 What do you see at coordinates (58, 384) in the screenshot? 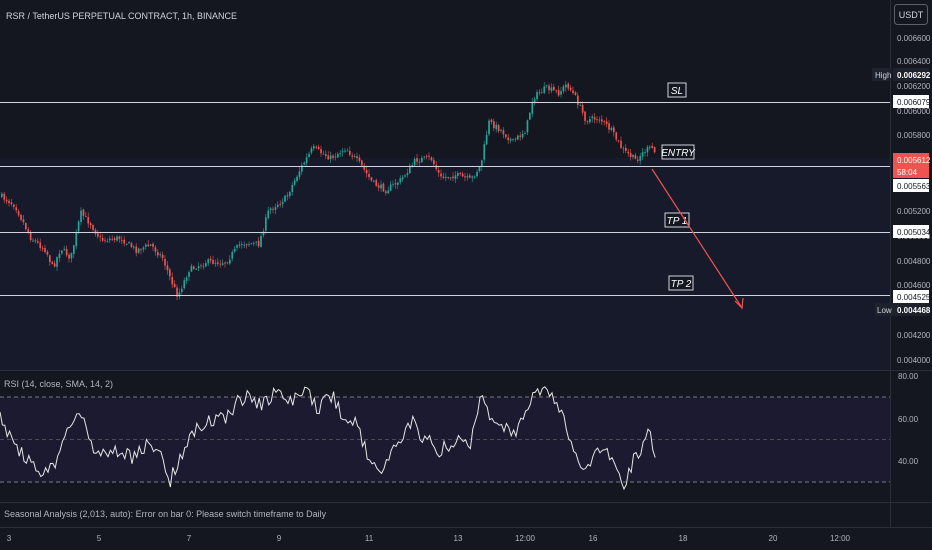
I see `rsi-title: RSI (14, close, SMA, 14, 2)` at bounding box center [58, 384].